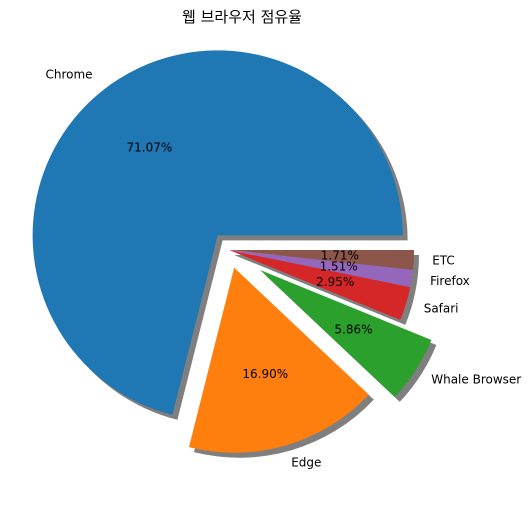 This screenshot has height=507, width=531. Describe the element at coordinates (339, 267) in the screenshot. I see `slice-percent-firefox: 1.51%` at that location.